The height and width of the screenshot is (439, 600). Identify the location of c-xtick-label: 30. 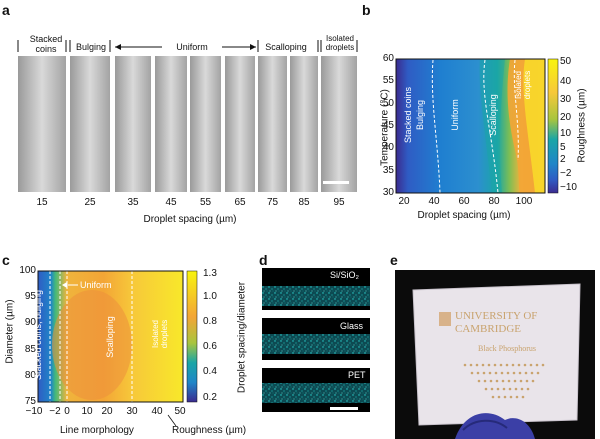
(132, 411).